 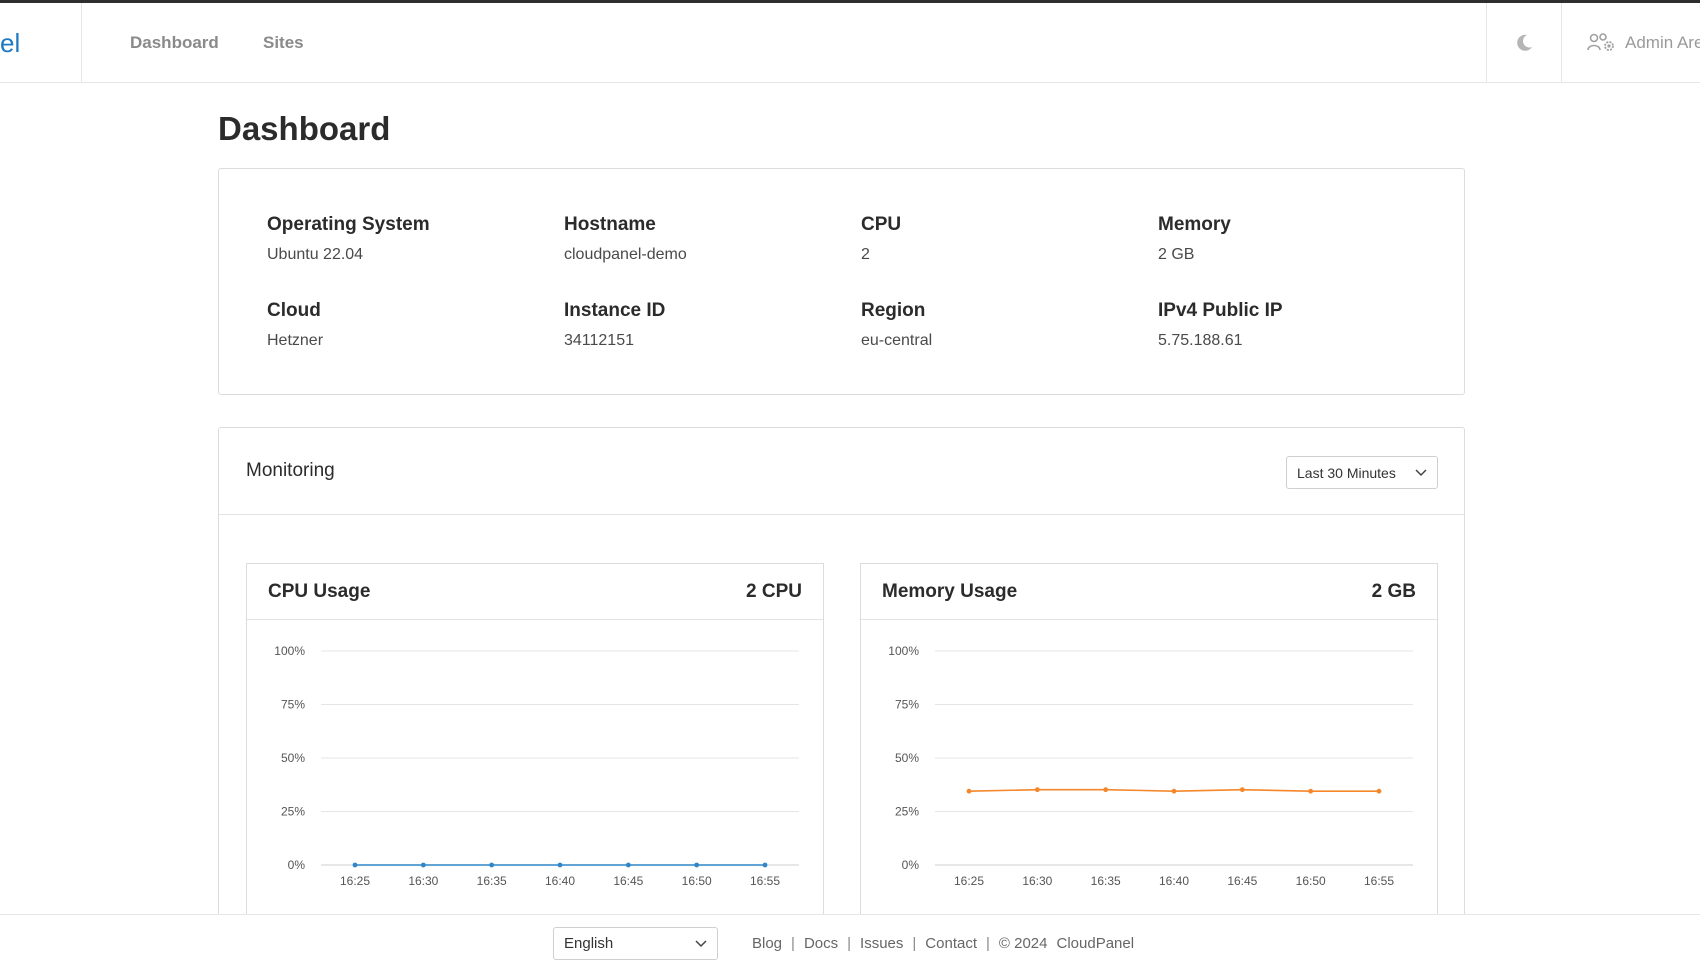 I want to click on x-tick-label: 16:55, so click(x=765, y=881).